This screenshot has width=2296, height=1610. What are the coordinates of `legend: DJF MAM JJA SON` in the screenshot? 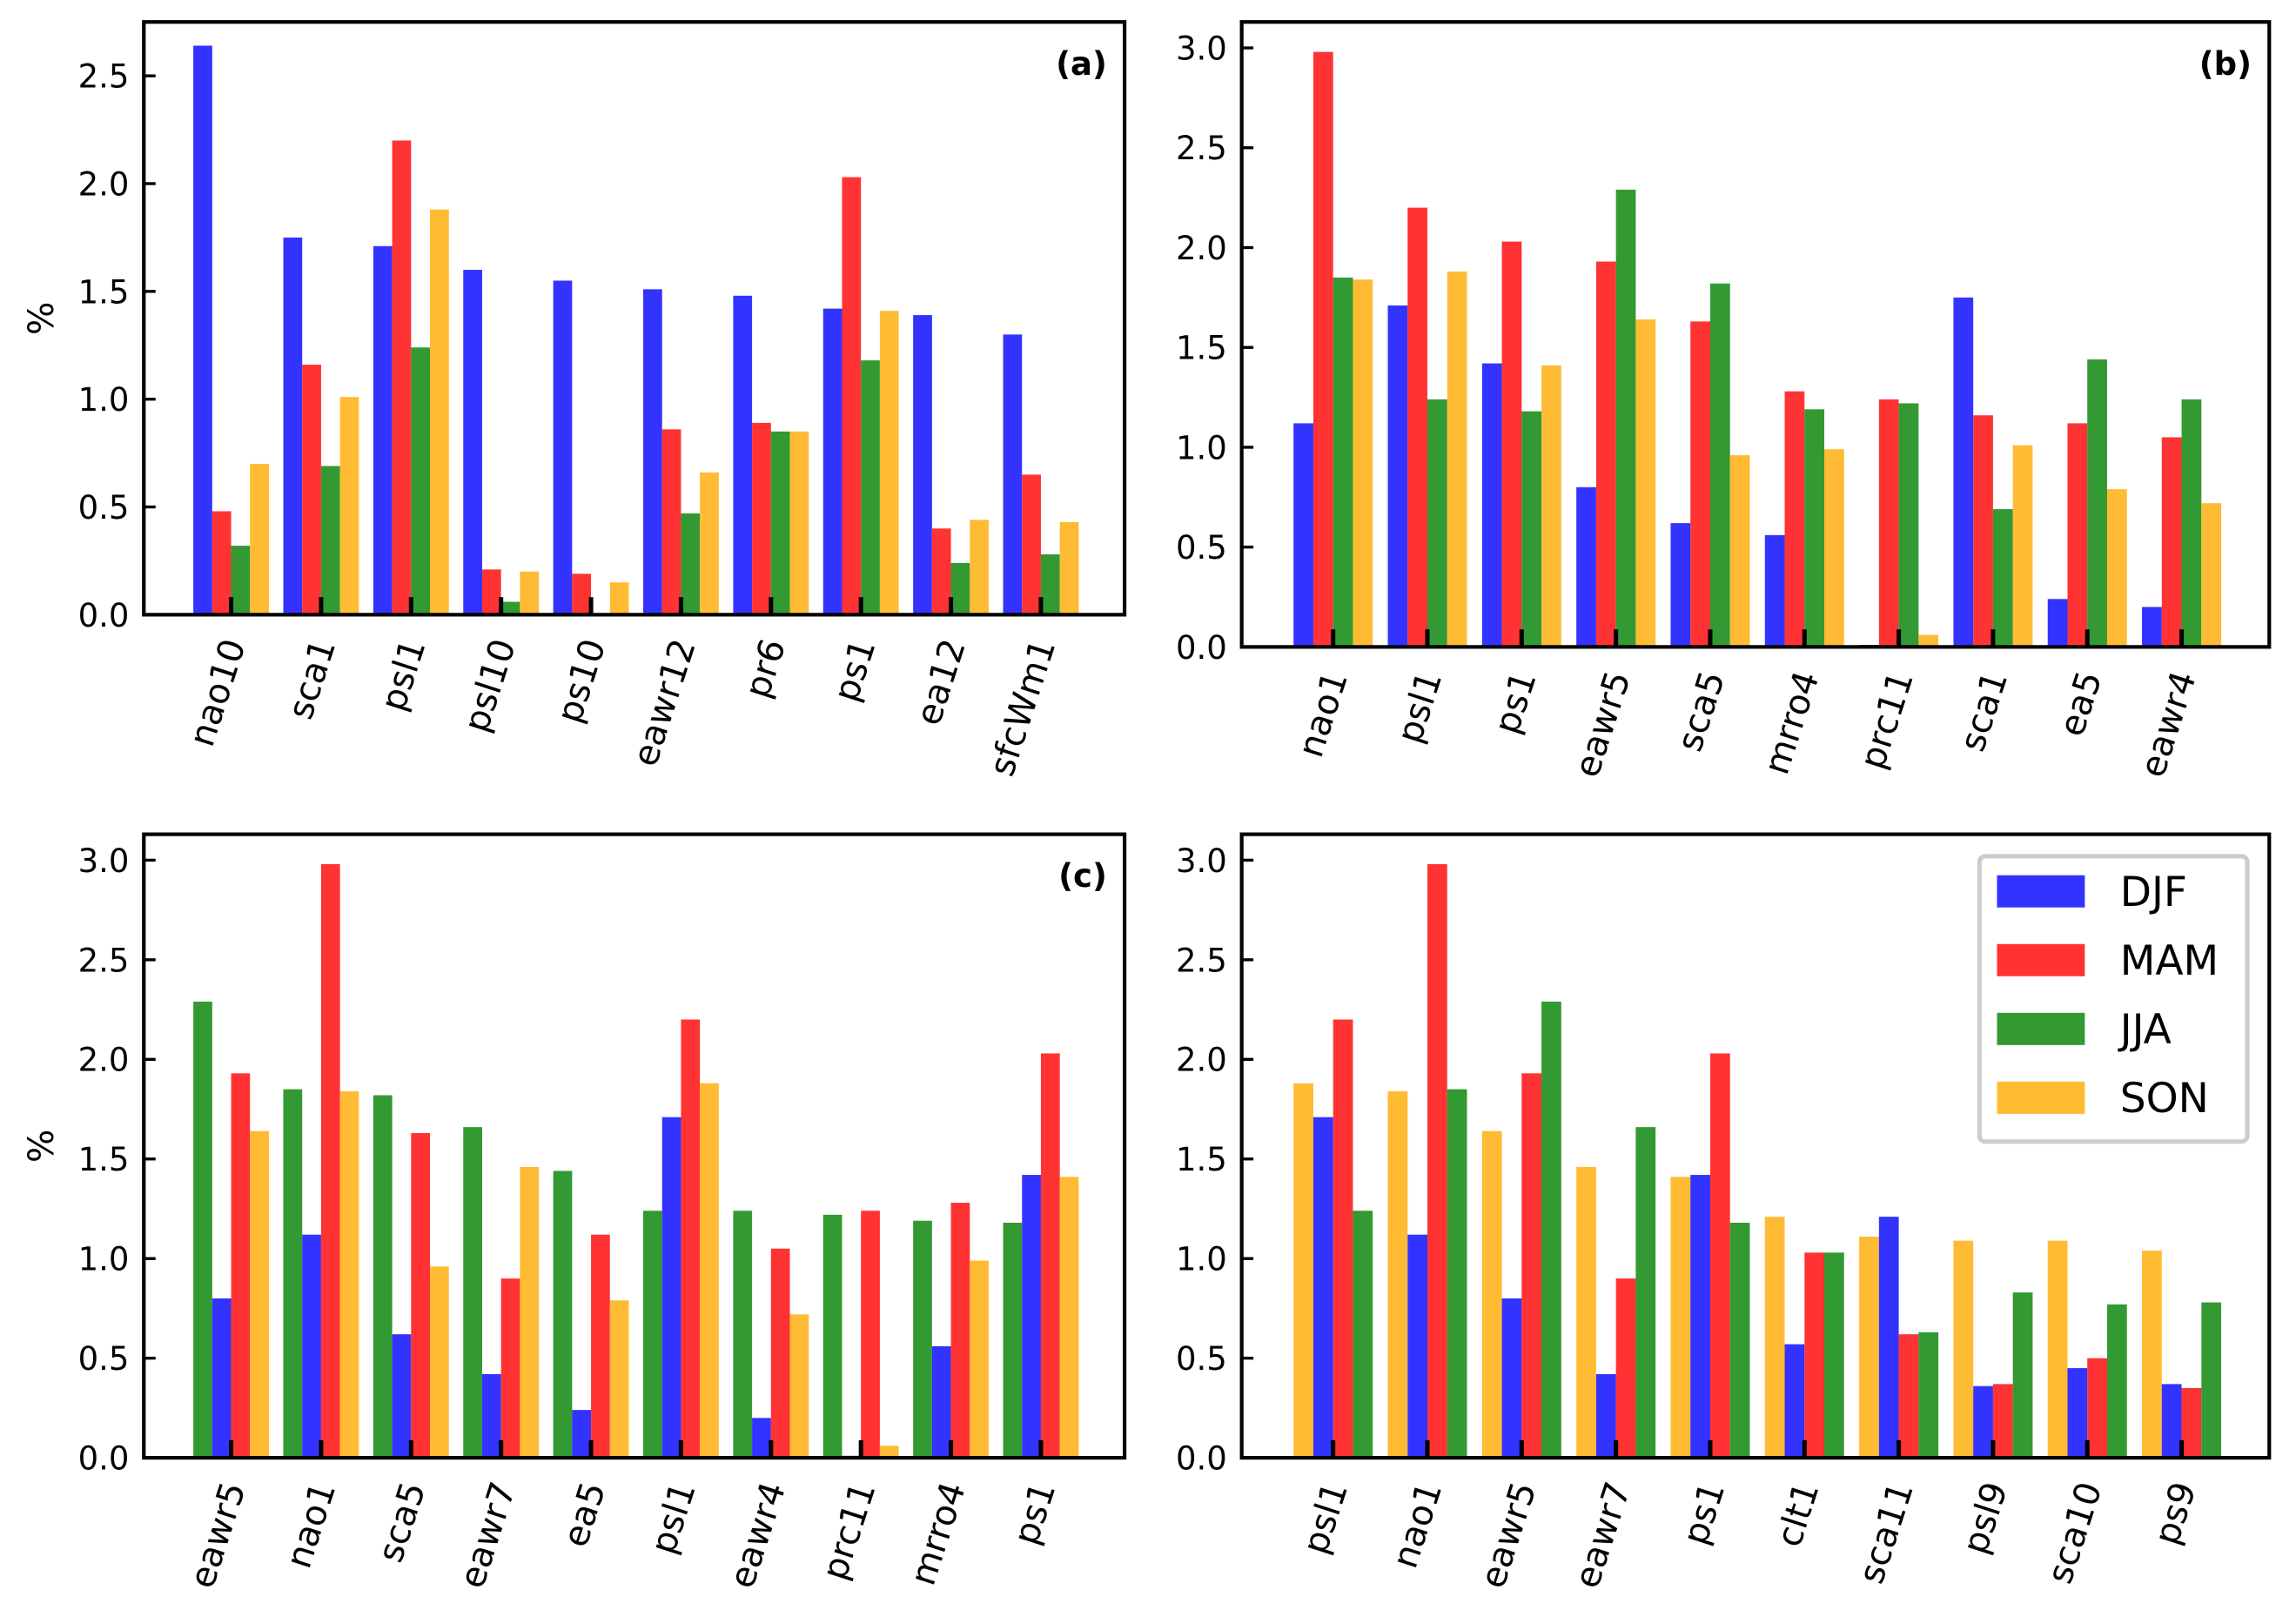 It's located at (2113, 999).